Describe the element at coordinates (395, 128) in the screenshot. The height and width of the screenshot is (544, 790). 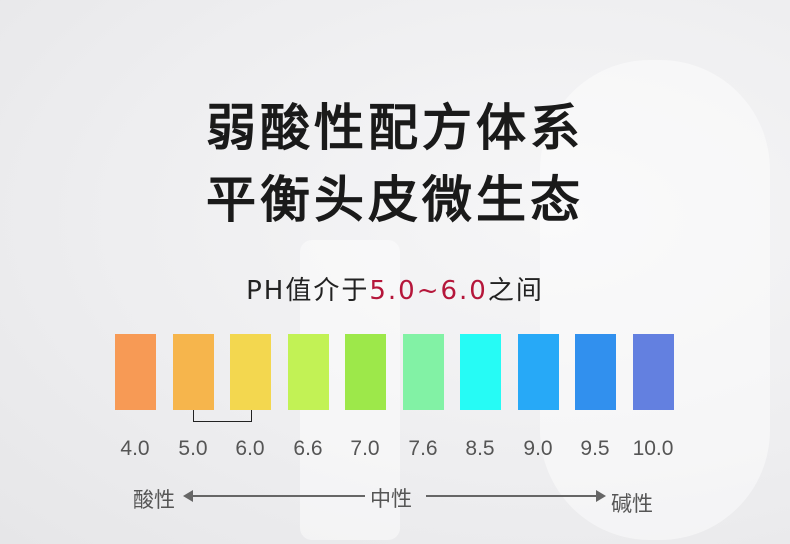
I see `headline-line-1: 弱酸性配方体系` at that location.